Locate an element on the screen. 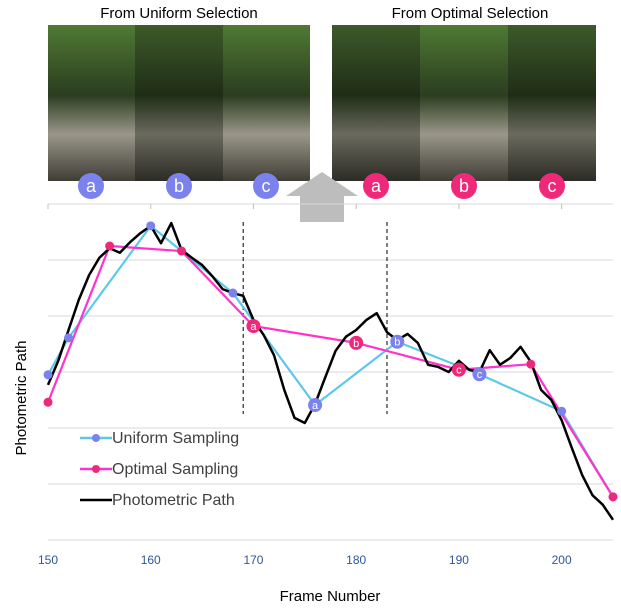 The image size is (621, 616). legend-label: Uniform Sampling is located at coordinates (175, 438).